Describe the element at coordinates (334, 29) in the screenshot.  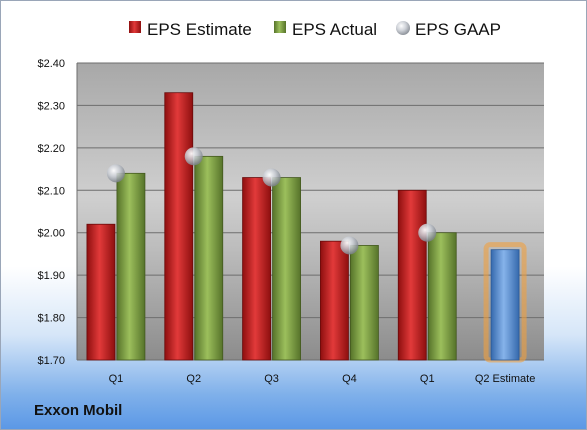
I see `legend-label-eps-actual: EPS Actual` at that location.